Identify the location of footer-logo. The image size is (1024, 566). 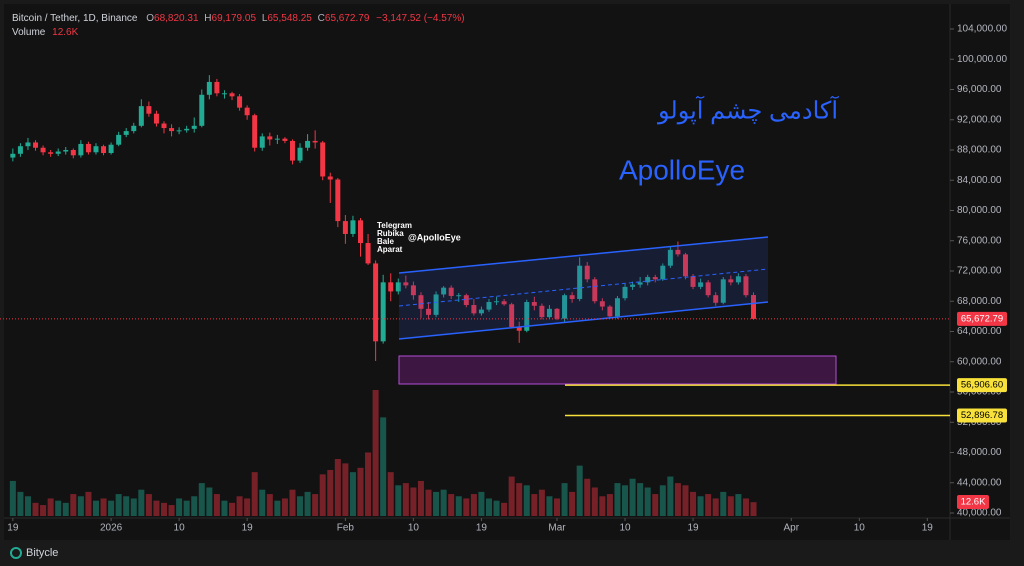
(16, 553).